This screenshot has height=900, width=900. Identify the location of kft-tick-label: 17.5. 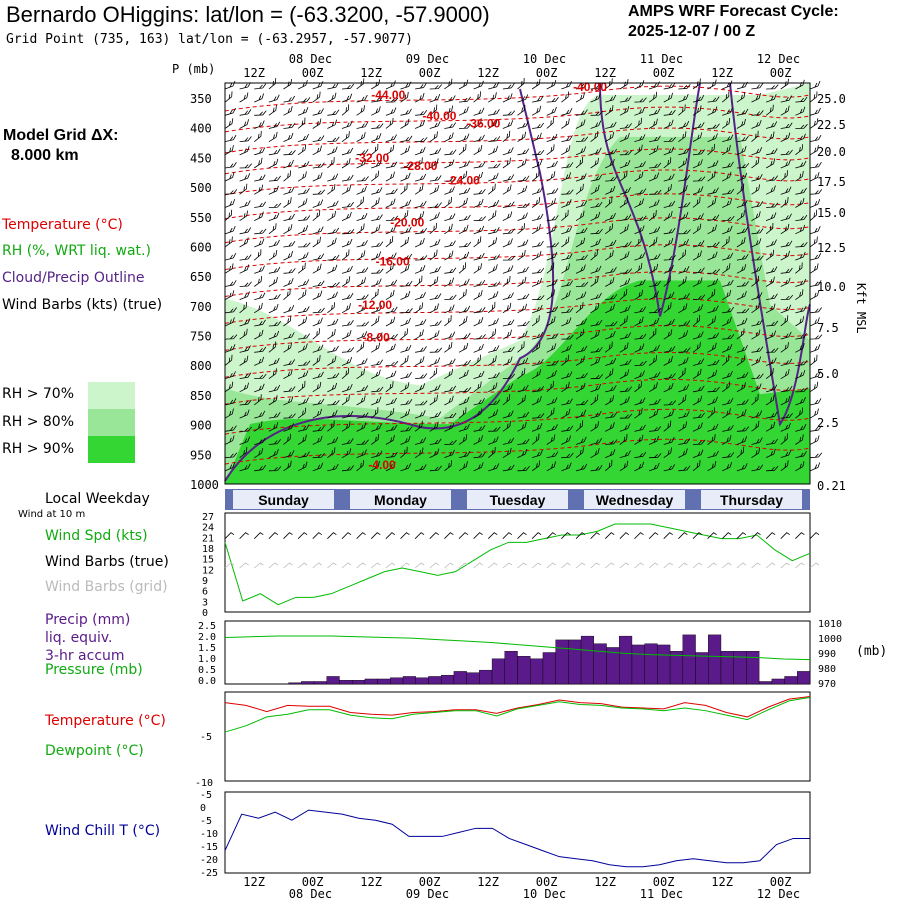
(831, 182).